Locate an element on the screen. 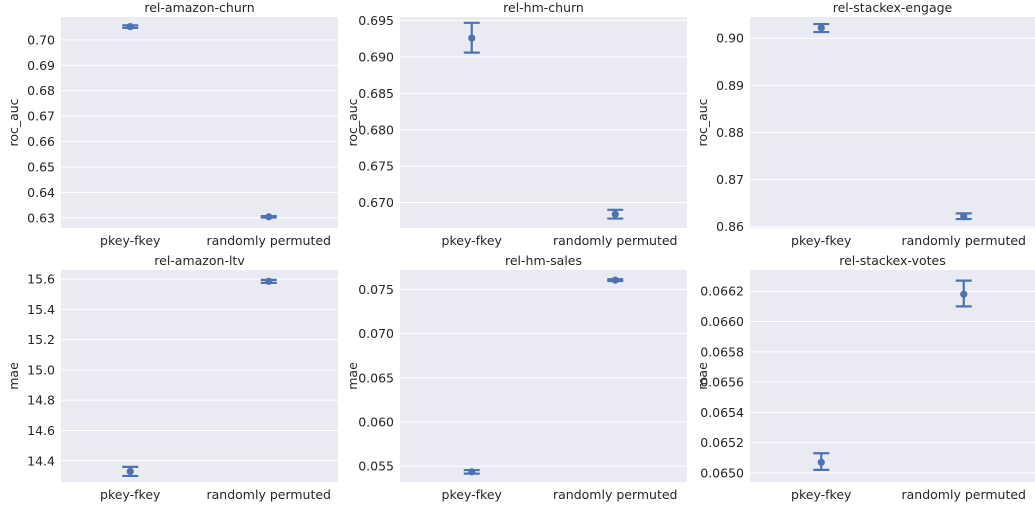 This screenshot has width=1035, height=507. y-tick-label: 0.0652 is located at coordinates (722, 442).